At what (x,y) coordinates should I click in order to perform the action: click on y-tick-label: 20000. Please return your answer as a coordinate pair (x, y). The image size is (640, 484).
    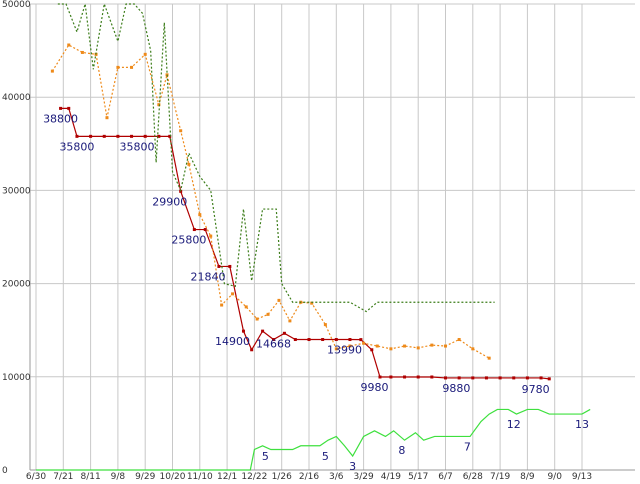
    Looking at the image, I should click on (16, 285).